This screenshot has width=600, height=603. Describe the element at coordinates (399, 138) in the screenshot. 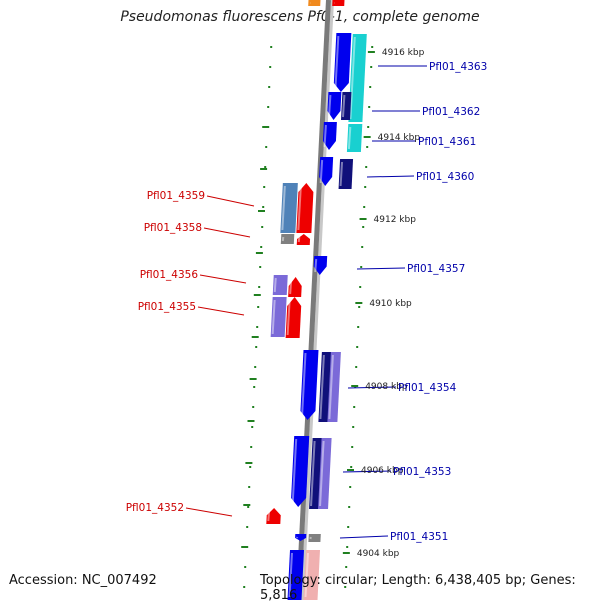

I see `scale-label: 4914 kbp` at that location.